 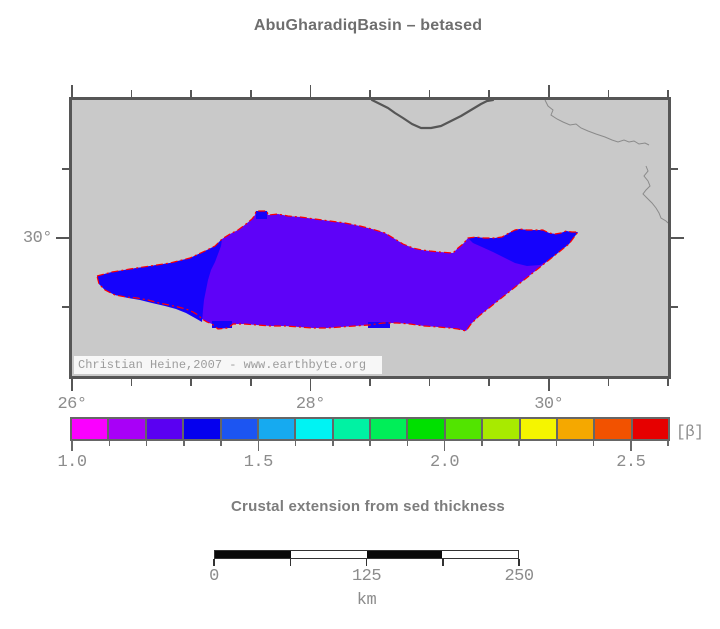 I want to click on coastline, so click(x=432, y=115).